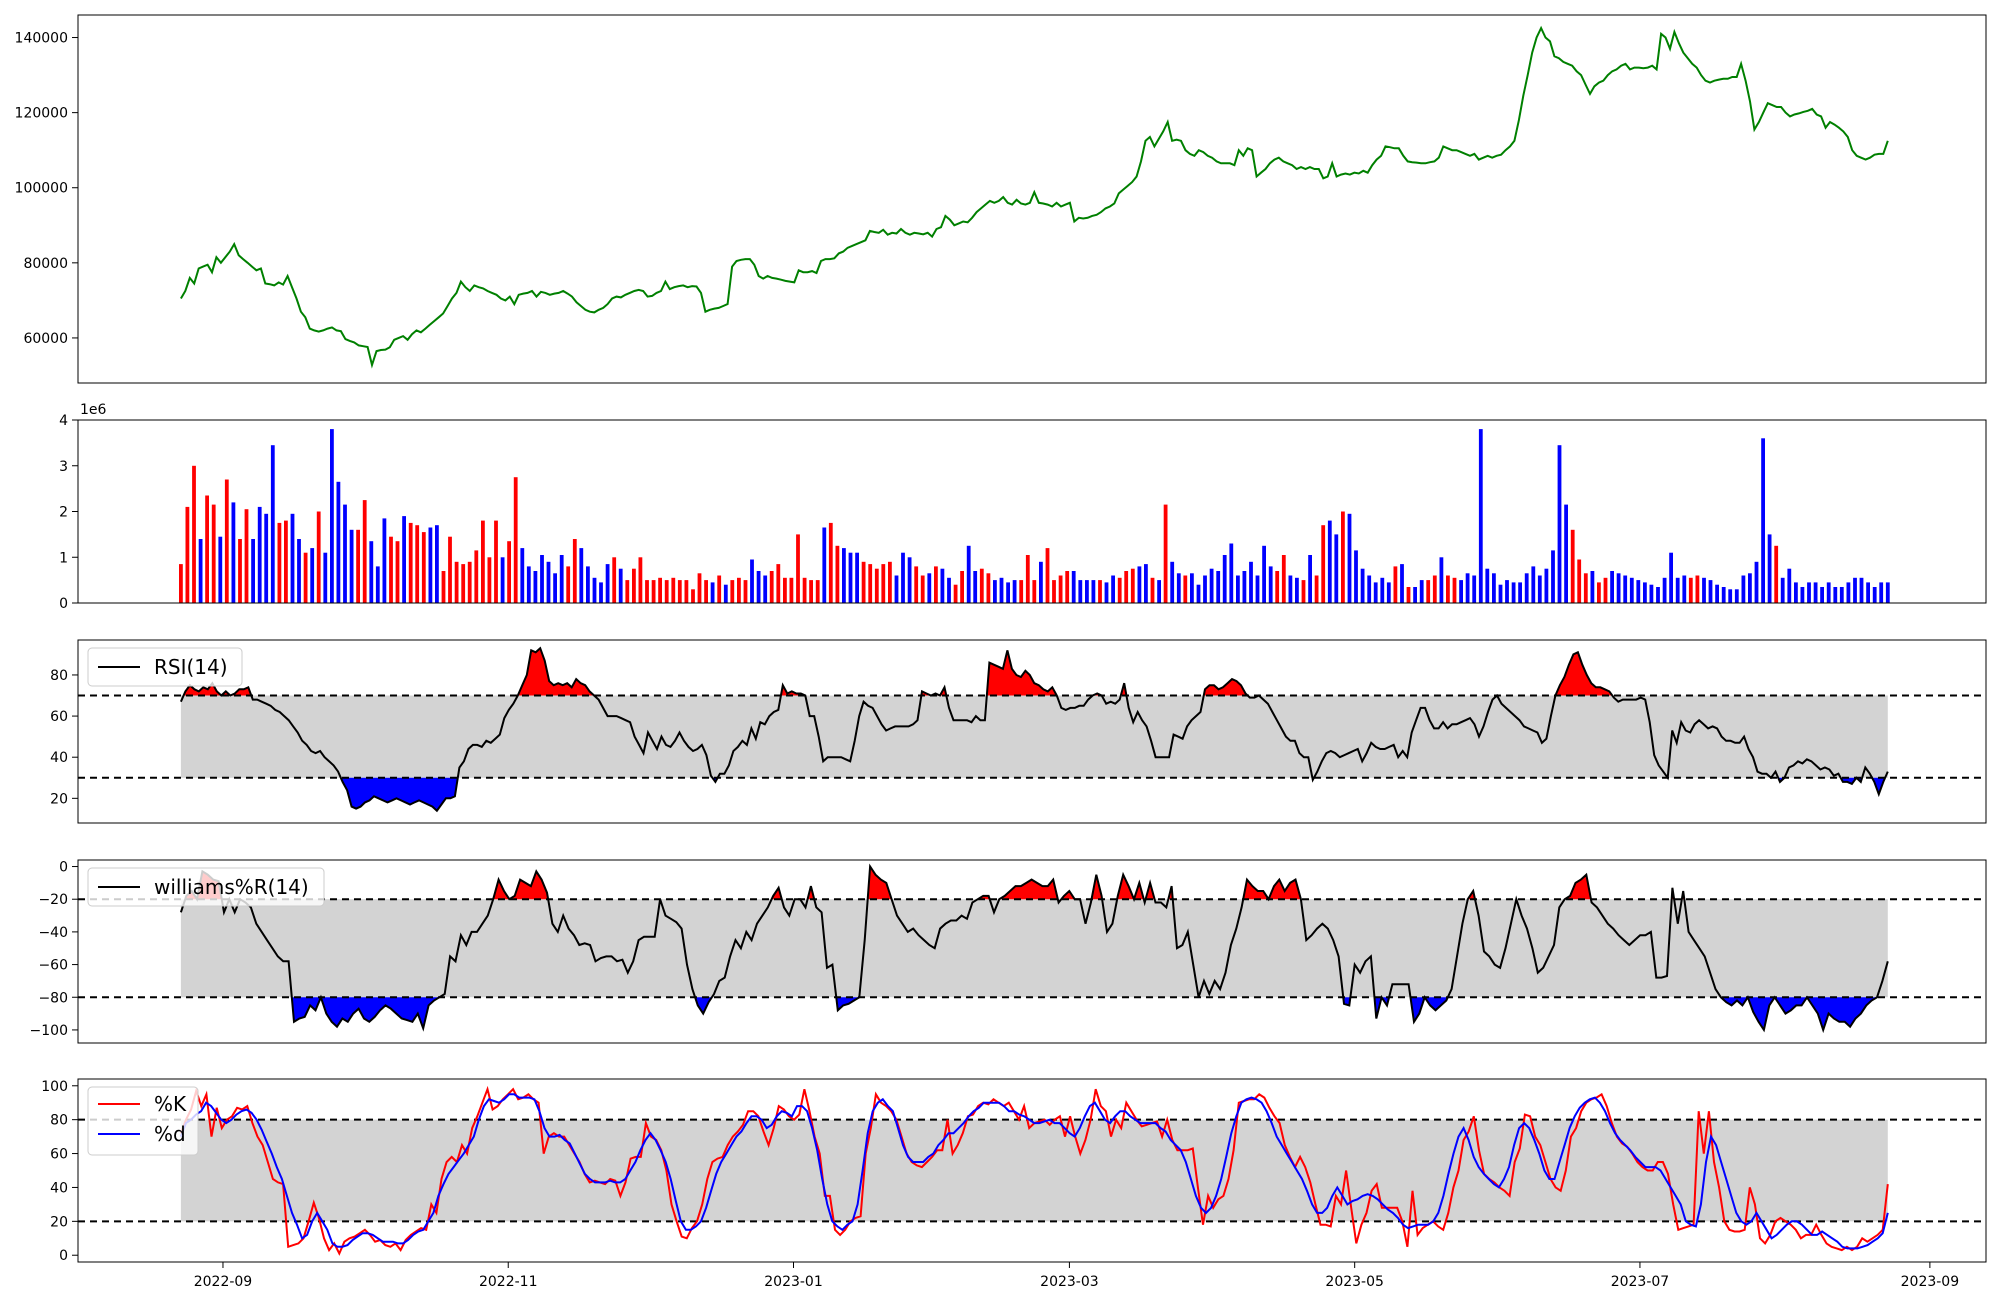 Image resolution: width=2000 pixels, height=1304 pixels. Describe the element at coordinates (49, 1031) in the screenshot. I see `williams-ytick-label: −100` at that location.